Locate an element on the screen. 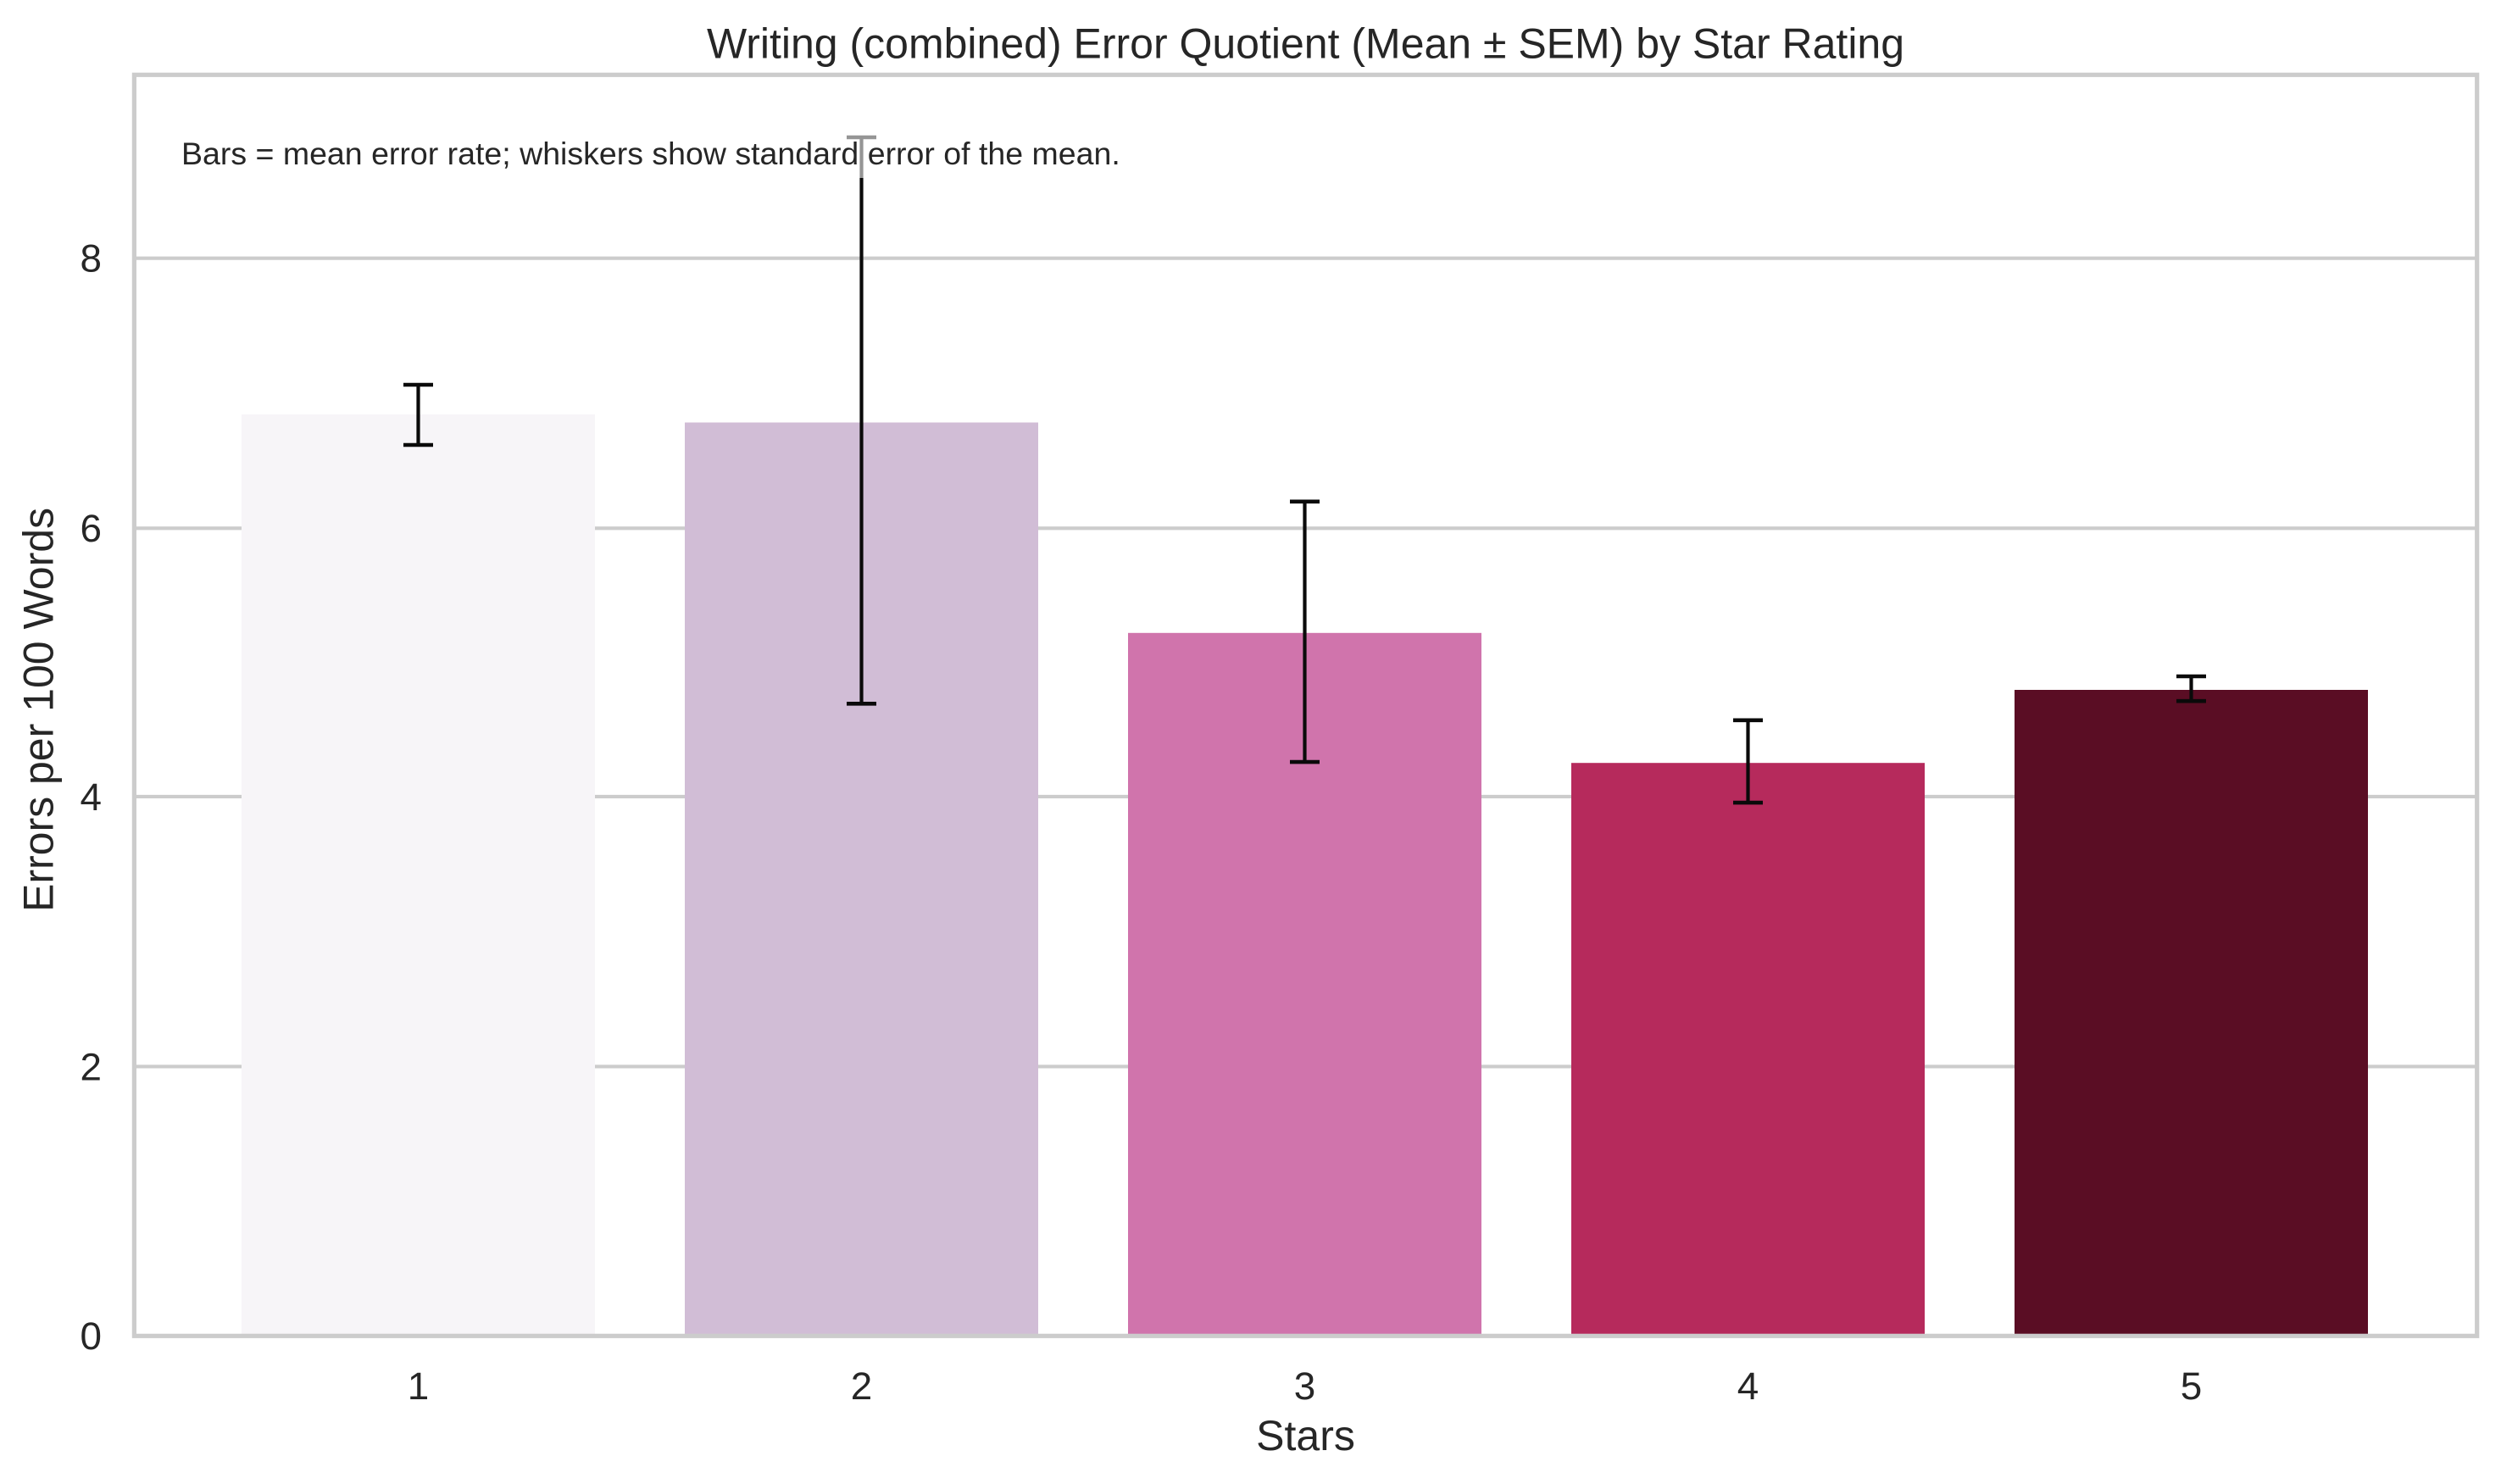 The width and height of the screenshot is (2501, 1484). svg-text: 3 is located at coordinates (1305, 1387).